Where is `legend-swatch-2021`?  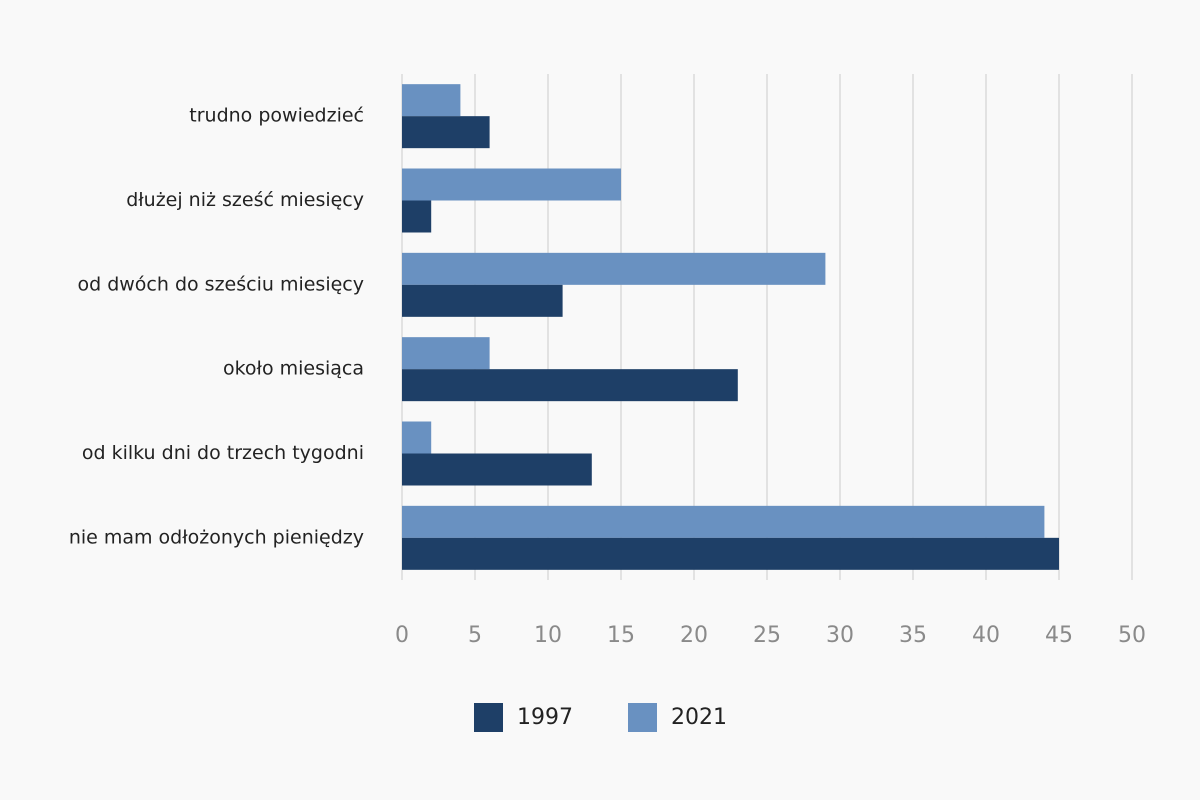 legend-swatch-2021 is located at coordinates (642, 717).